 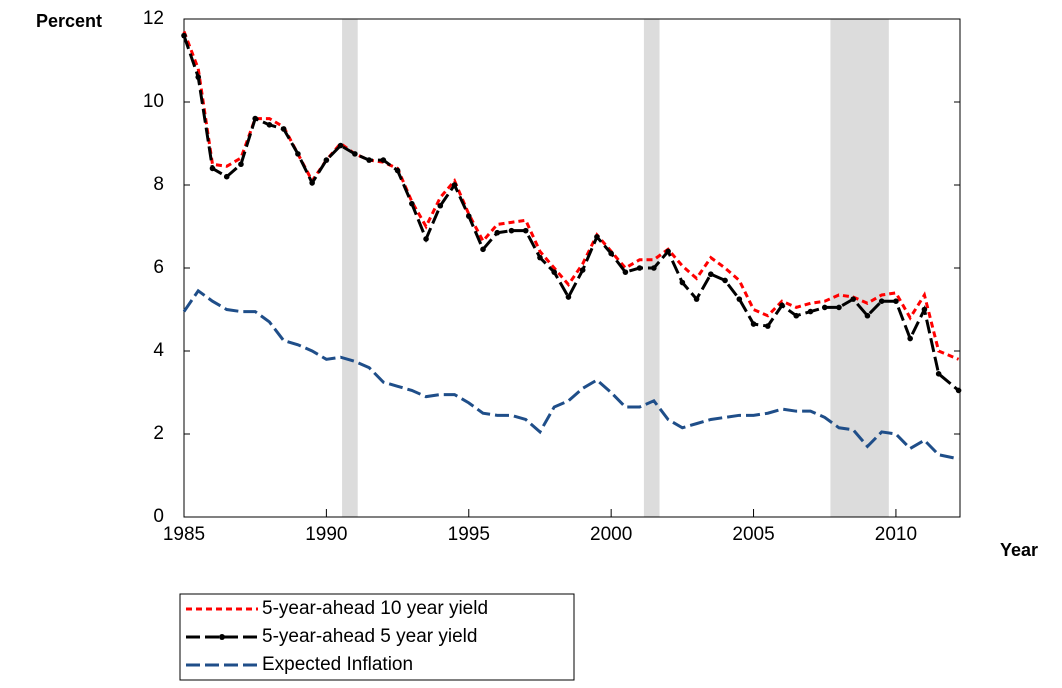 What do you see at coordinates (158, 184) in the screenshot?
I see `y-tick-label: 8` at bounding box center [158, 184].